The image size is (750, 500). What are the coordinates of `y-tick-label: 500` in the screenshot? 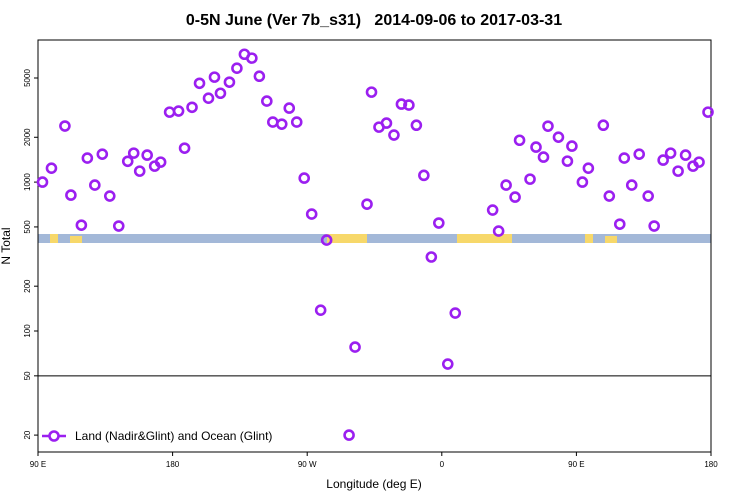 It's located at (27, 227).